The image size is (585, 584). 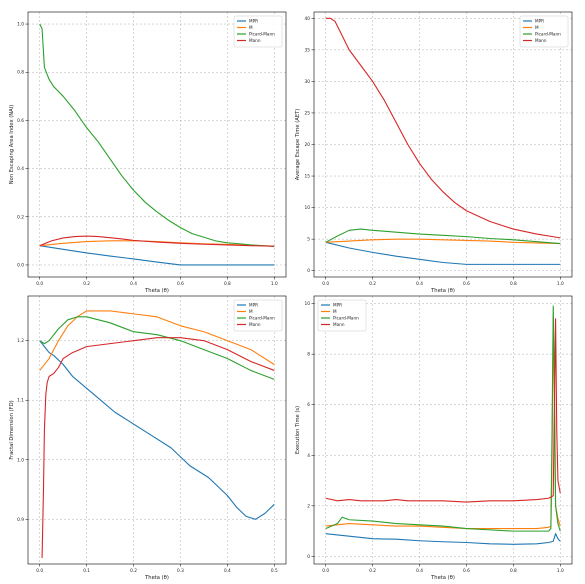 What do you see at coordinates (20, 265) in the screenshot?
I see `y-tick-label: 0.0` at bounding box center [20, 265].